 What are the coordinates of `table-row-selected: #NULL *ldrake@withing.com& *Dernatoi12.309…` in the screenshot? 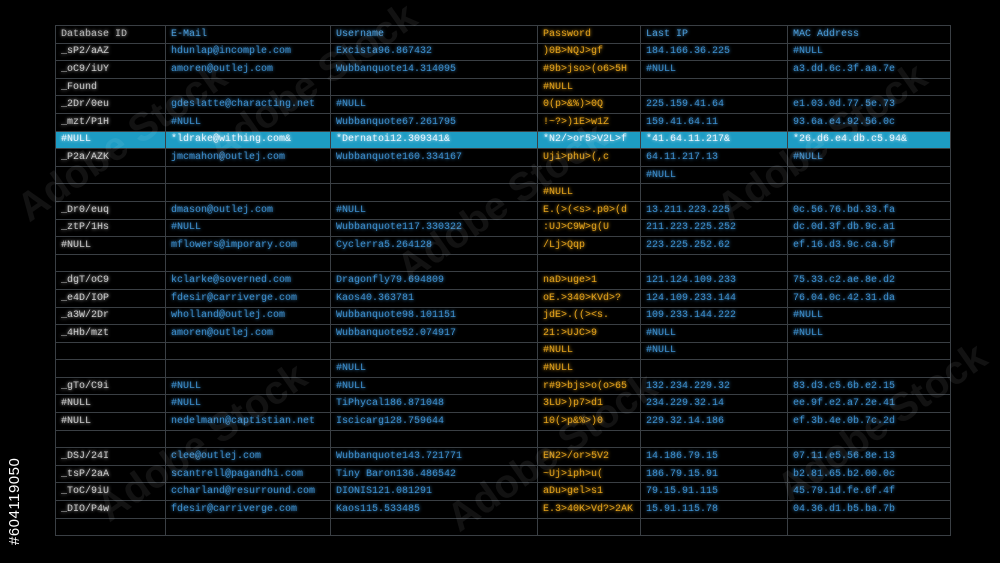 It's located at (503, 140).